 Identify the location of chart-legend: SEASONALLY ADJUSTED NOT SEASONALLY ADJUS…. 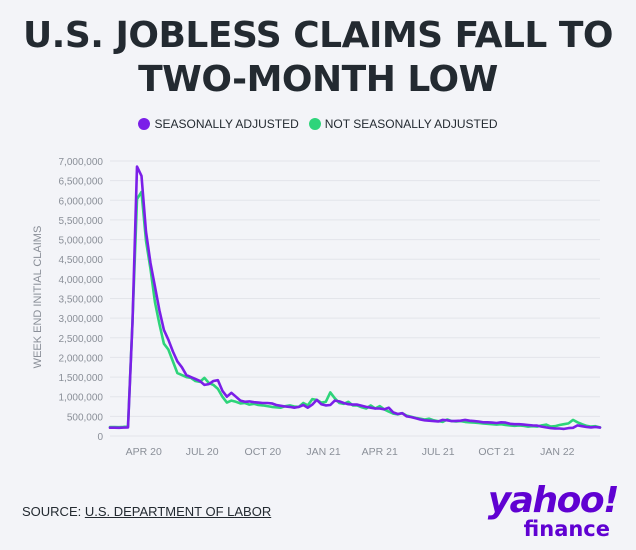
(318, 124).